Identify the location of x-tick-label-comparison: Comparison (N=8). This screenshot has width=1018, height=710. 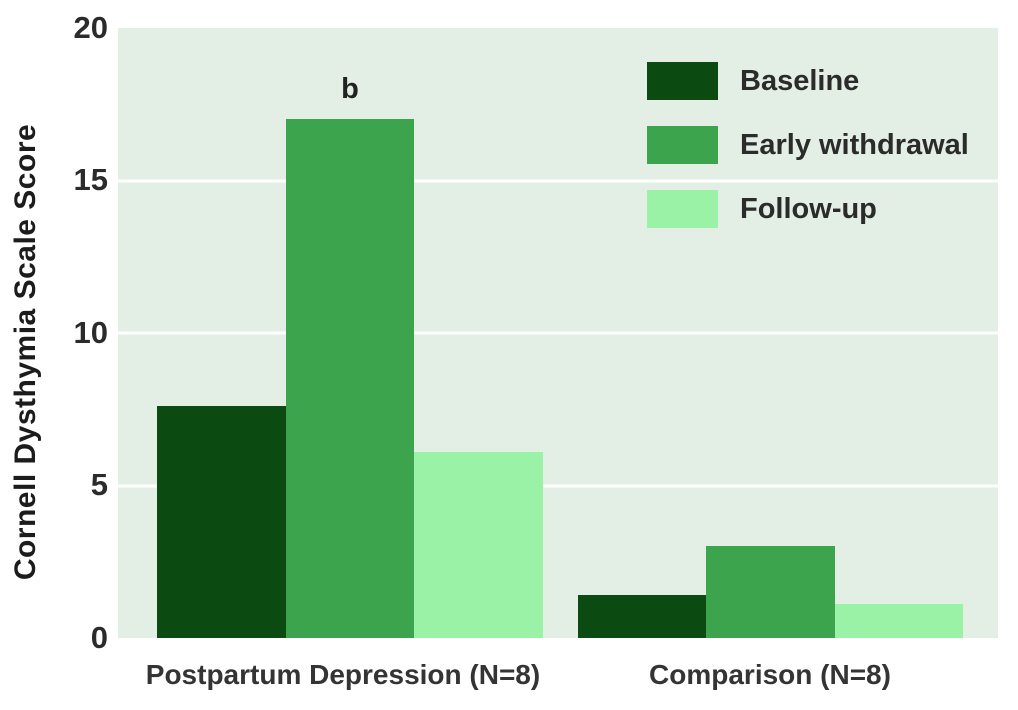
(770, 674).